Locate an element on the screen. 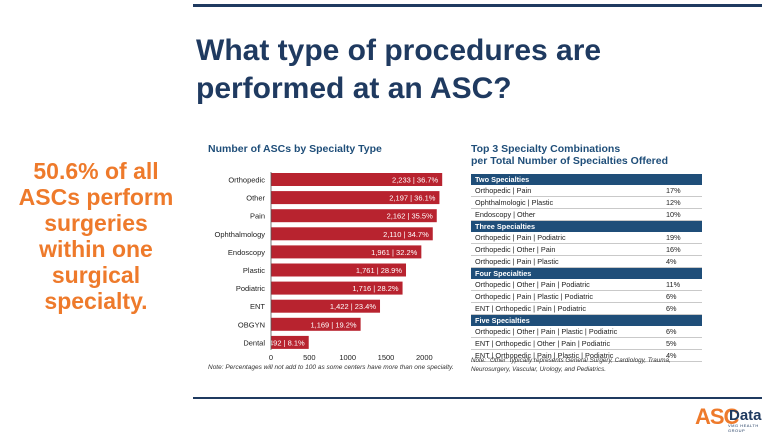 This screenshot has width=762, height=435. combination-percent: 19% is located at coordinates (673, 237).